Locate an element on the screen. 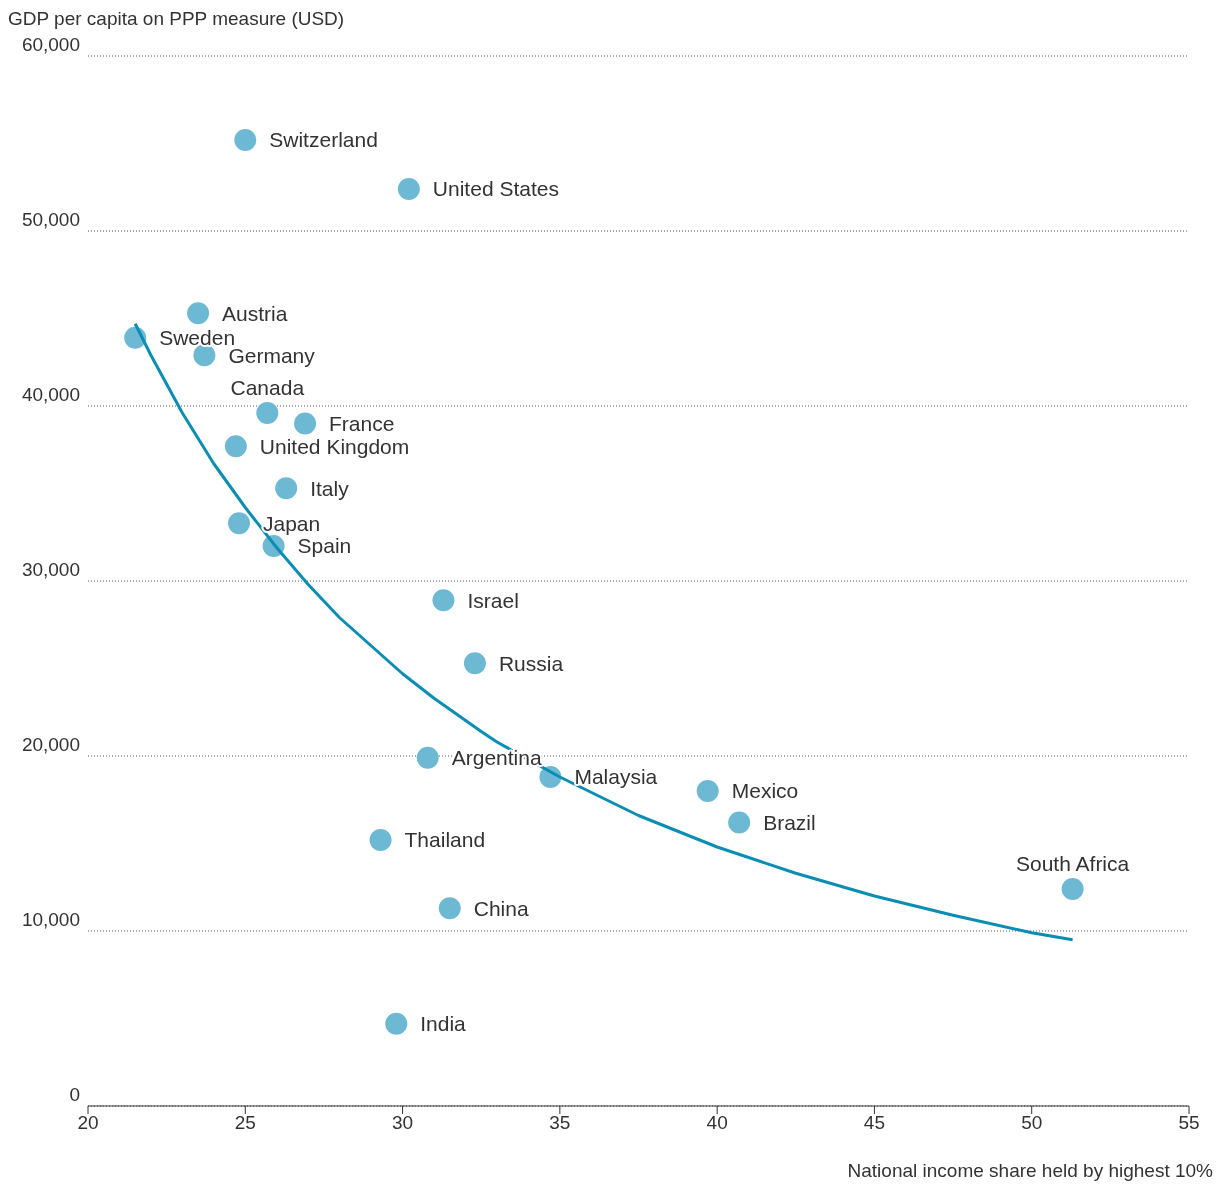 This screenshot has height=1189, width=1221. annotation: France is located at coordinates (362, 423).